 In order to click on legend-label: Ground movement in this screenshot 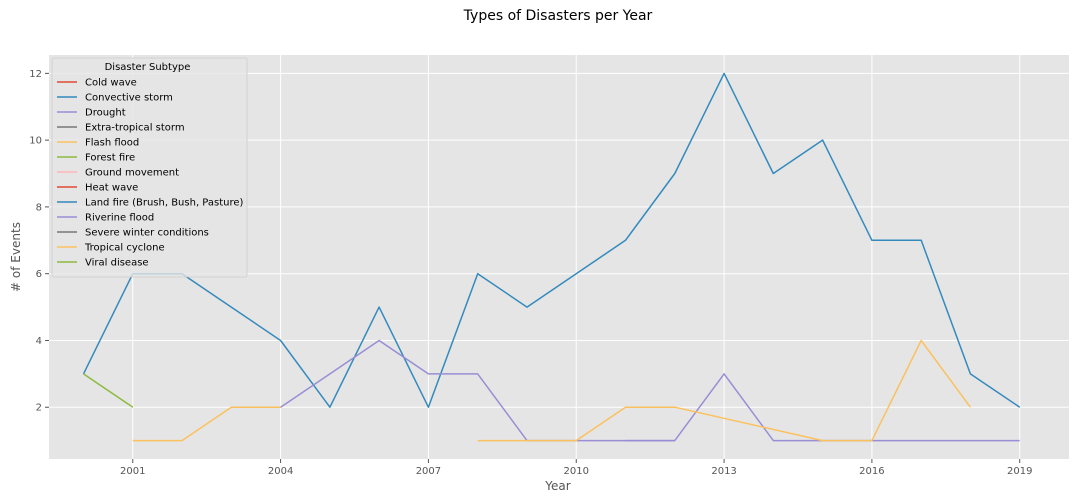, I will do `click(132, 173)`.